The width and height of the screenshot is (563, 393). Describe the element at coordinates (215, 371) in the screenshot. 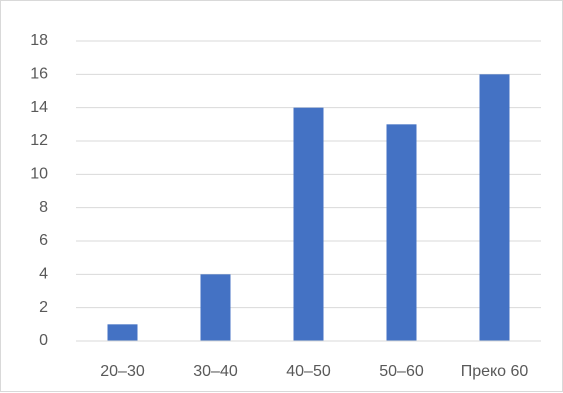

I see `x-category-label: 30–40` at that location.